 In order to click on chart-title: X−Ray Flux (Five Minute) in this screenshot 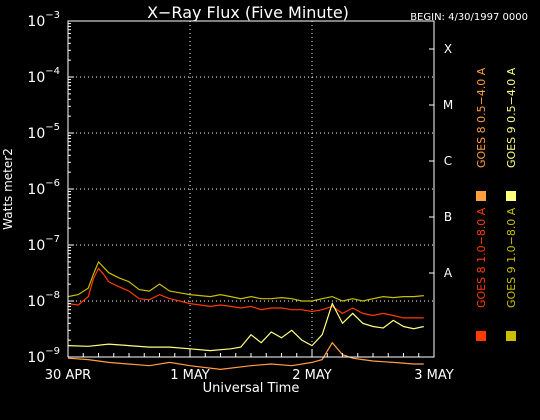, I will do `click(248, 12)`.